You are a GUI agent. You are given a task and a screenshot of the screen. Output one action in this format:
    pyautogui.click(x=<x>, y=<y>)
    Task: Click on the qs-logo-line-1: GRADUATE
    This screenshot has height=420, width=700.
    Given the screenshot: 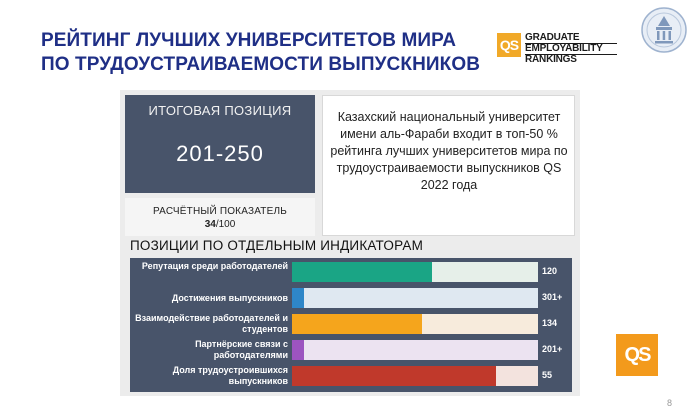 What is the action you would take?
    pyautogui.click(x=571, y=38)
    